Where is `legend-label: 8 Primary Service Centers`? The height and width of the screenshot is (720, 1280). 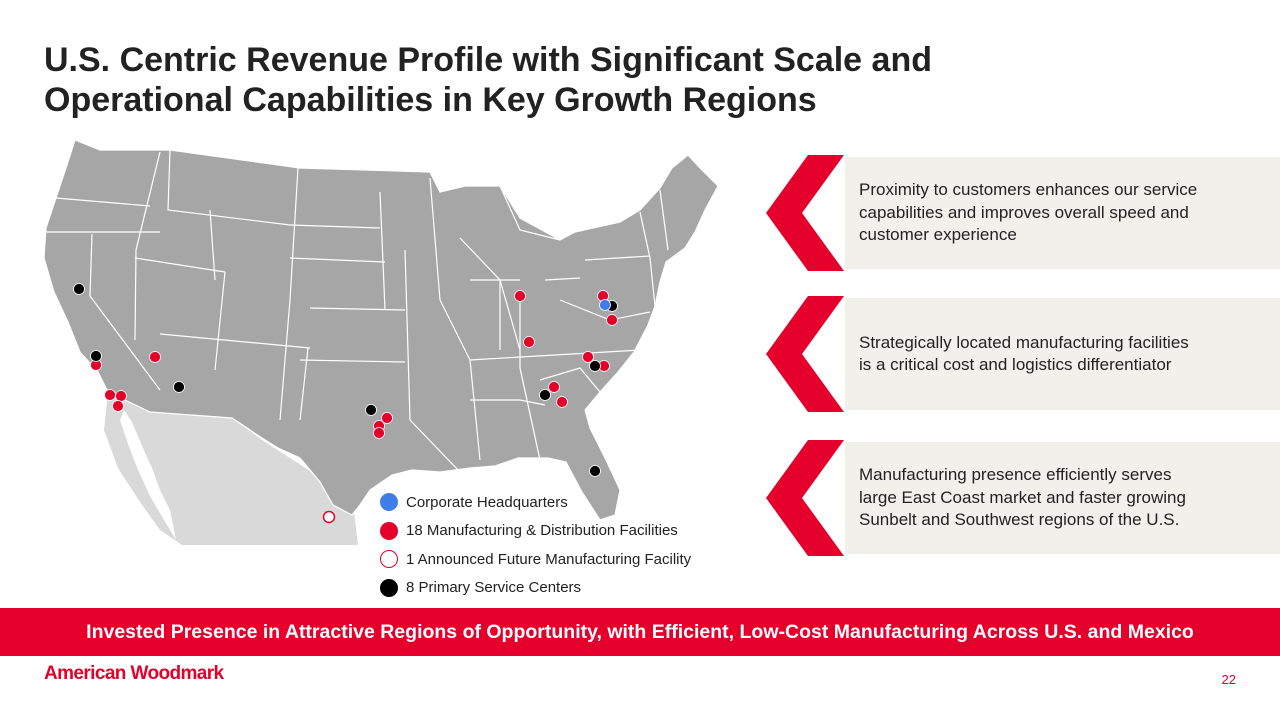
legend-label: 8 Primary Service Centers is located at coordinates (494, 588).